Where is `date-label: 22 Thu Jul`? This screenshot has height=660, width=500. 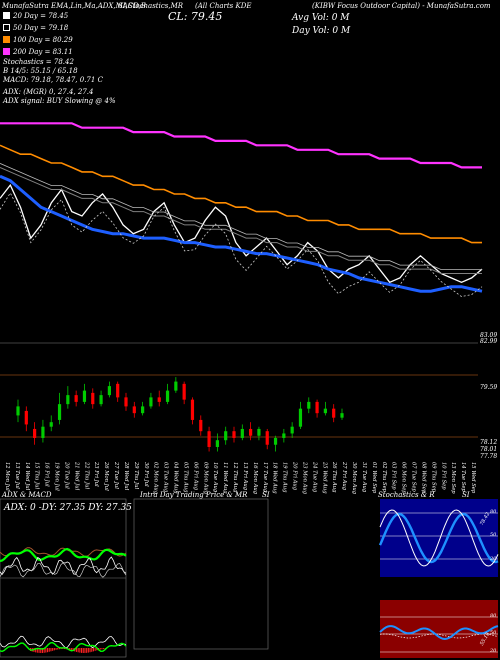 date-label: 22 Thu Jul is located at coordinates (86, 475).